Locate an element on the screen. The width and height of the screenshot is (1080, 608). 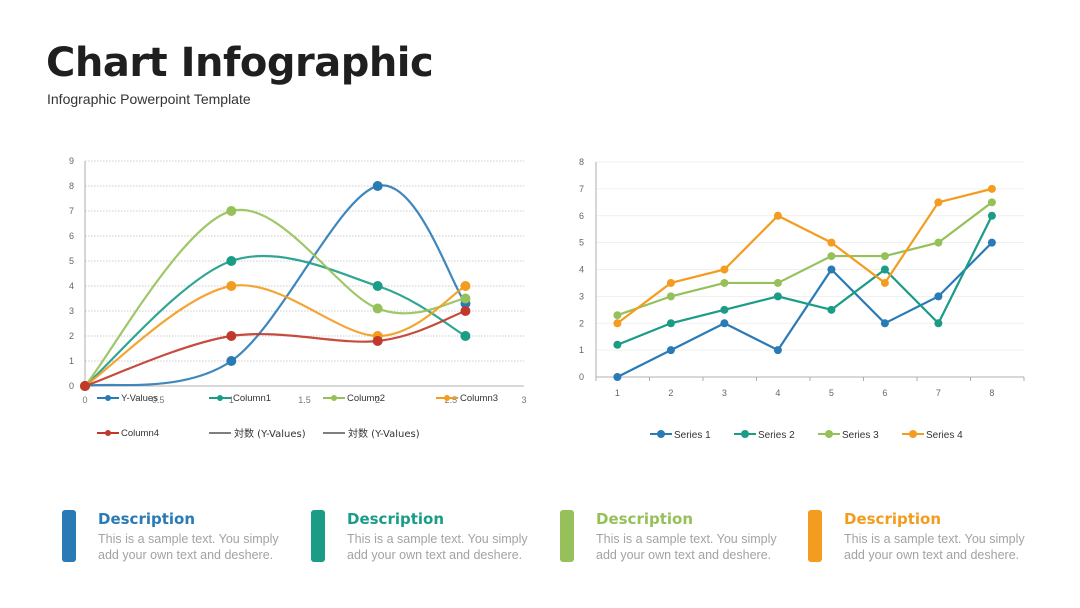
legend-label: Series 1 is located at coordinates (692, 435).